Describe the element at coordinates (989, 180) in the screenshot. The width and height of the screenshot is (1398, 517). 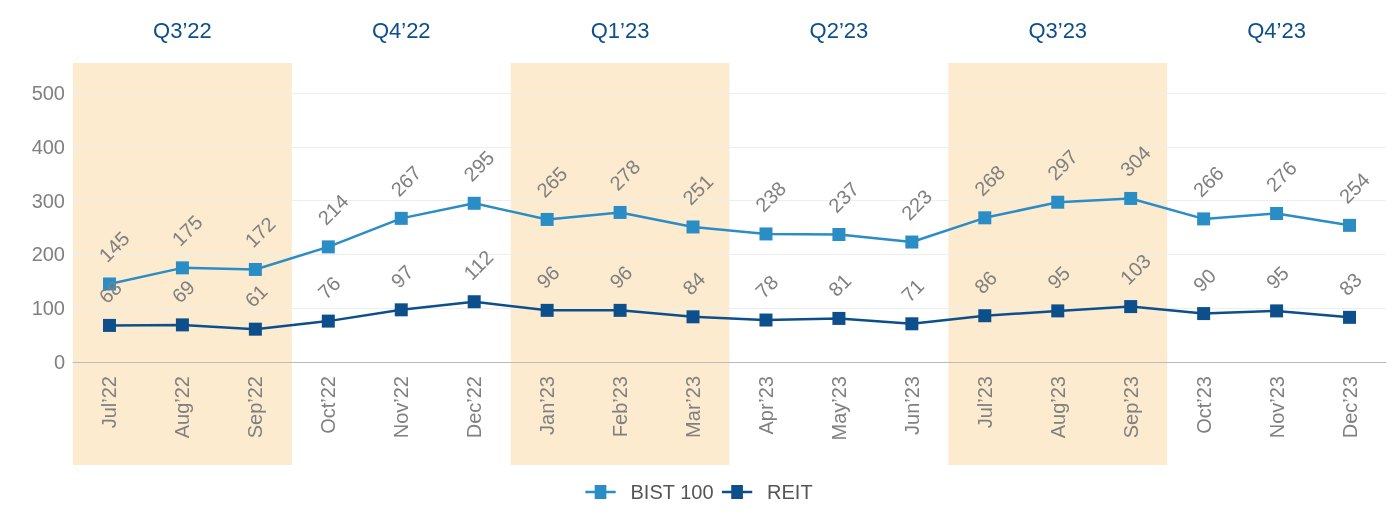
I see `data-label: 268` at that location.